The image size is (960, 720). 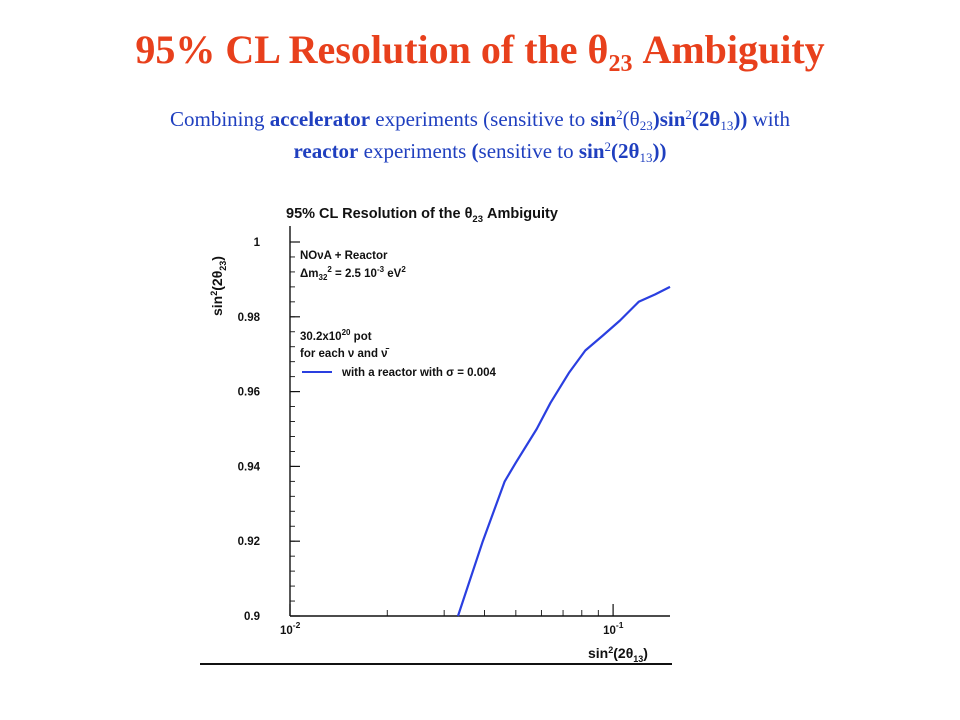 I want to click on y-tick-label-4: 0.98, so click(x=249, y=318).